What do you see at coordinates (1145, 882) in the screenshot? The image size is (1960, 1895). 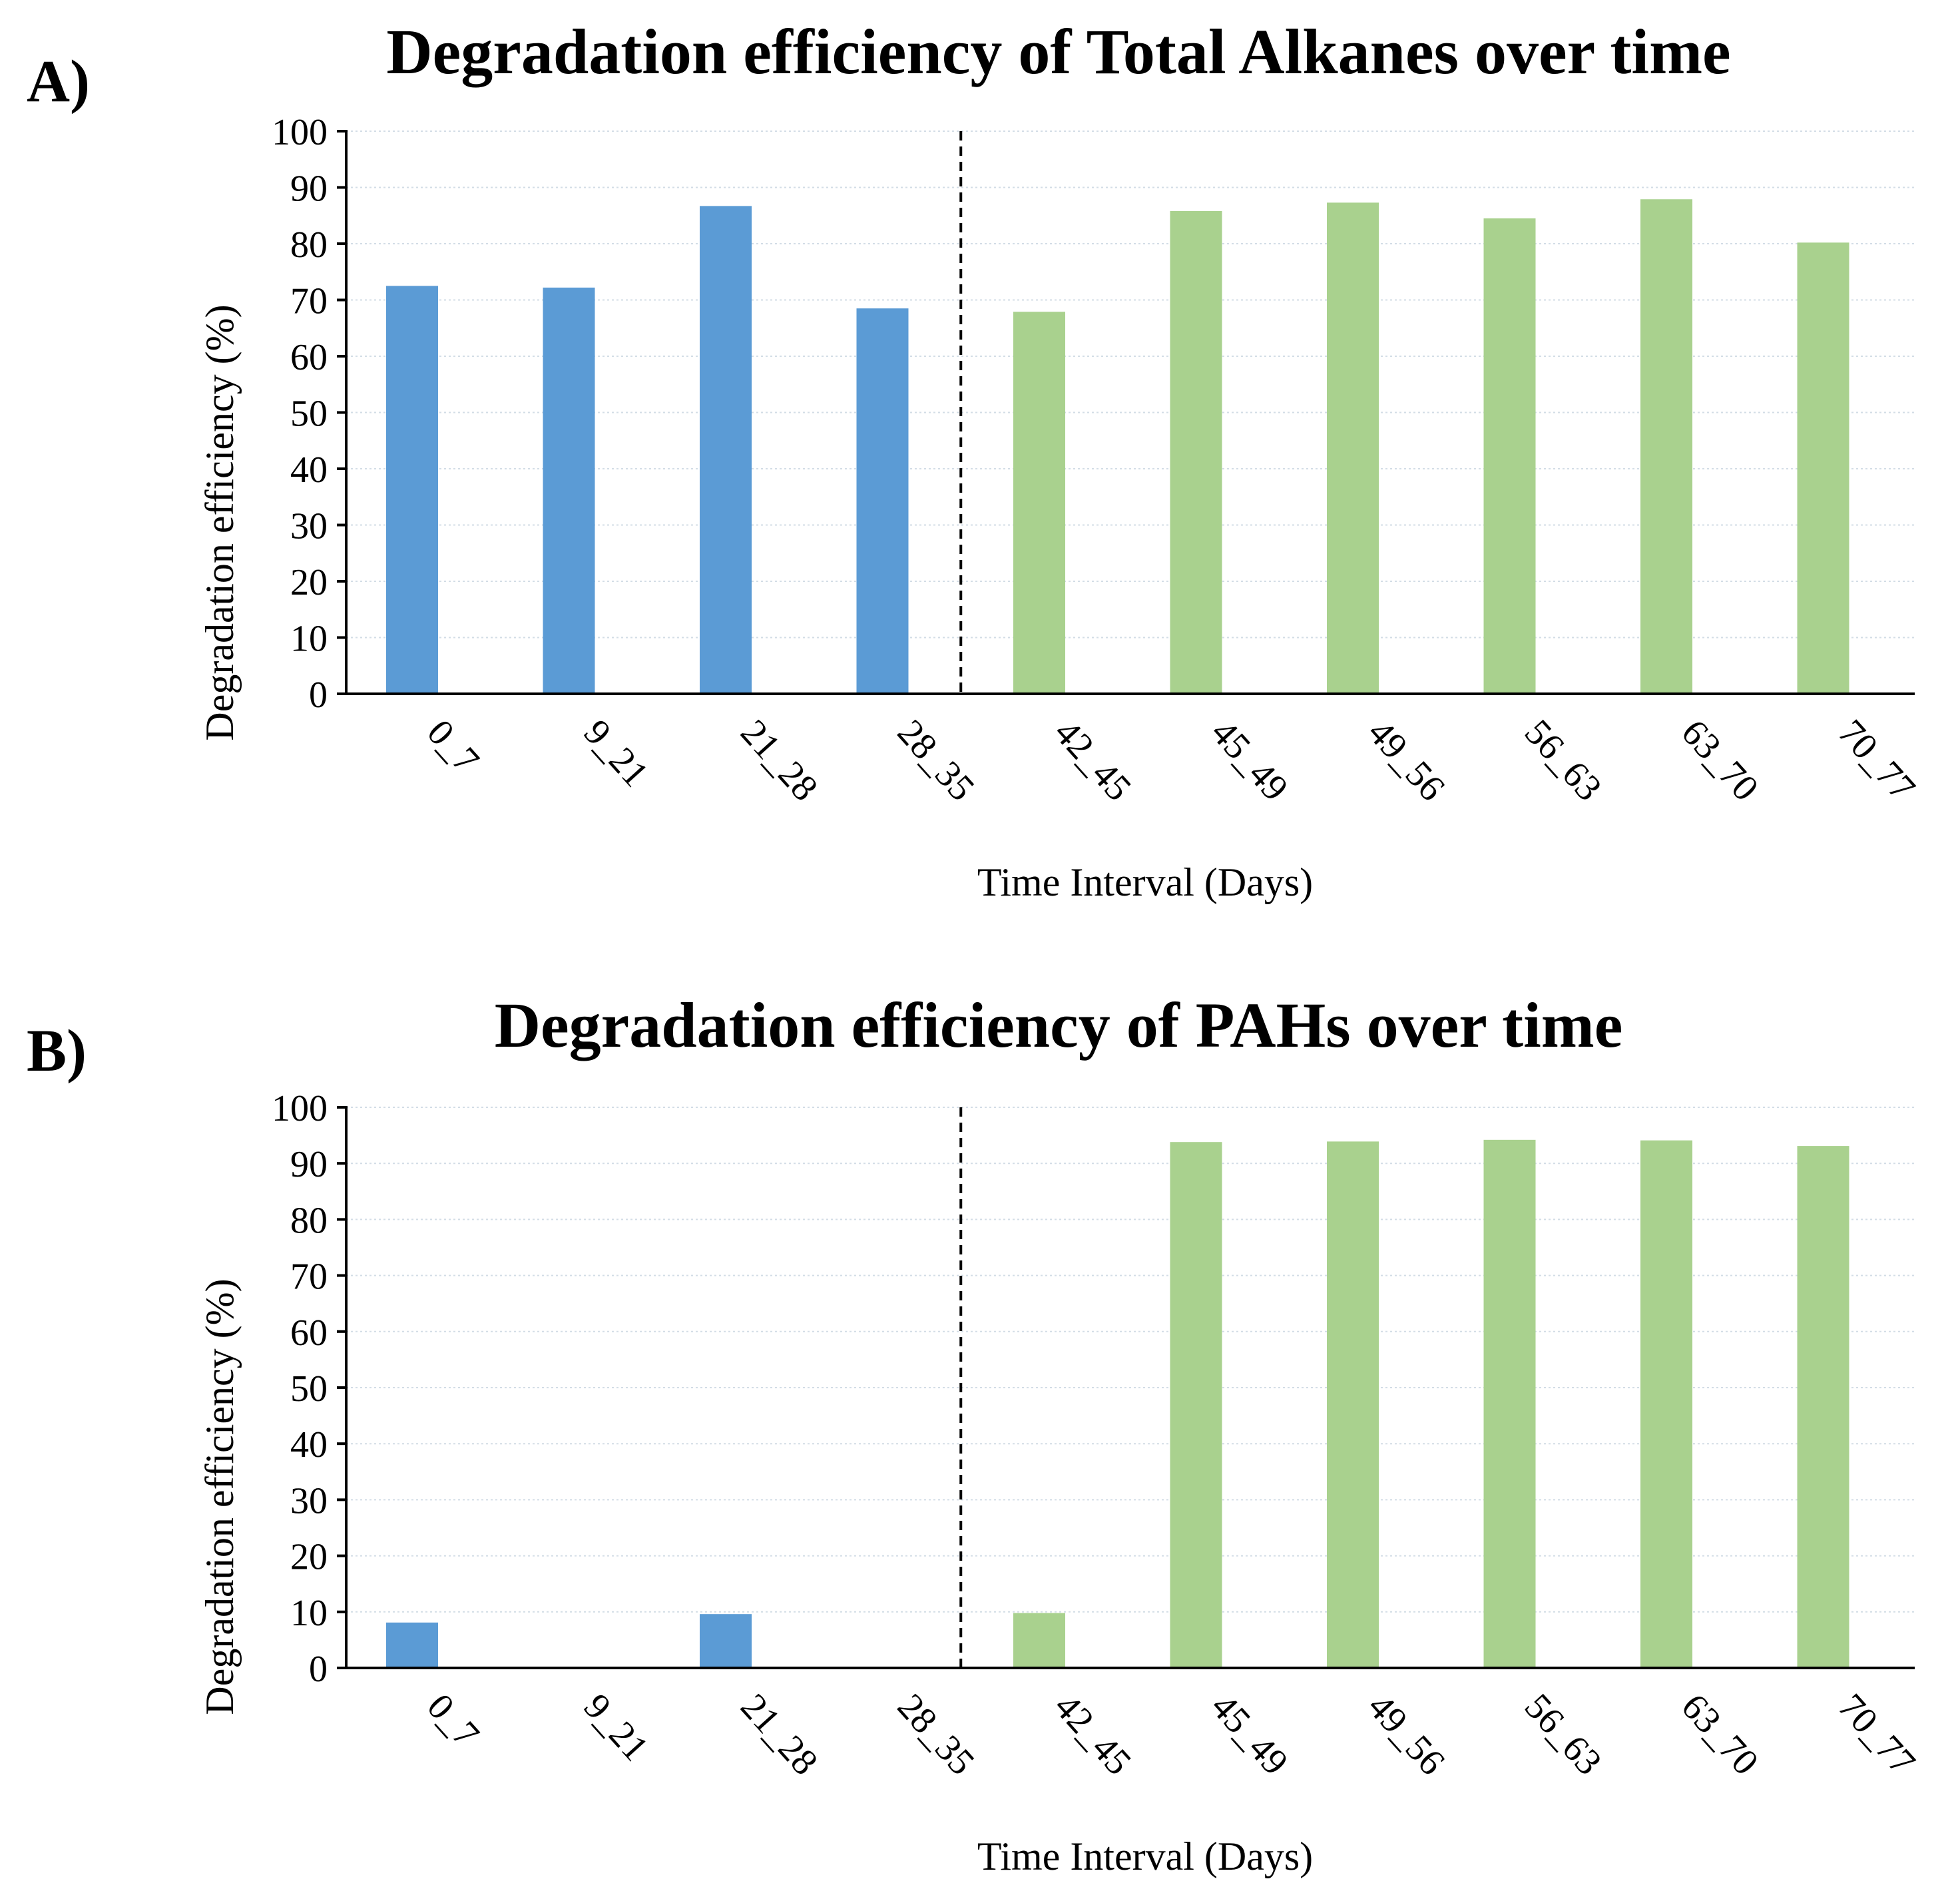 I see `panel-a-x-axis-label: Time Interval (Days)` at bounding box center [1145, 882].